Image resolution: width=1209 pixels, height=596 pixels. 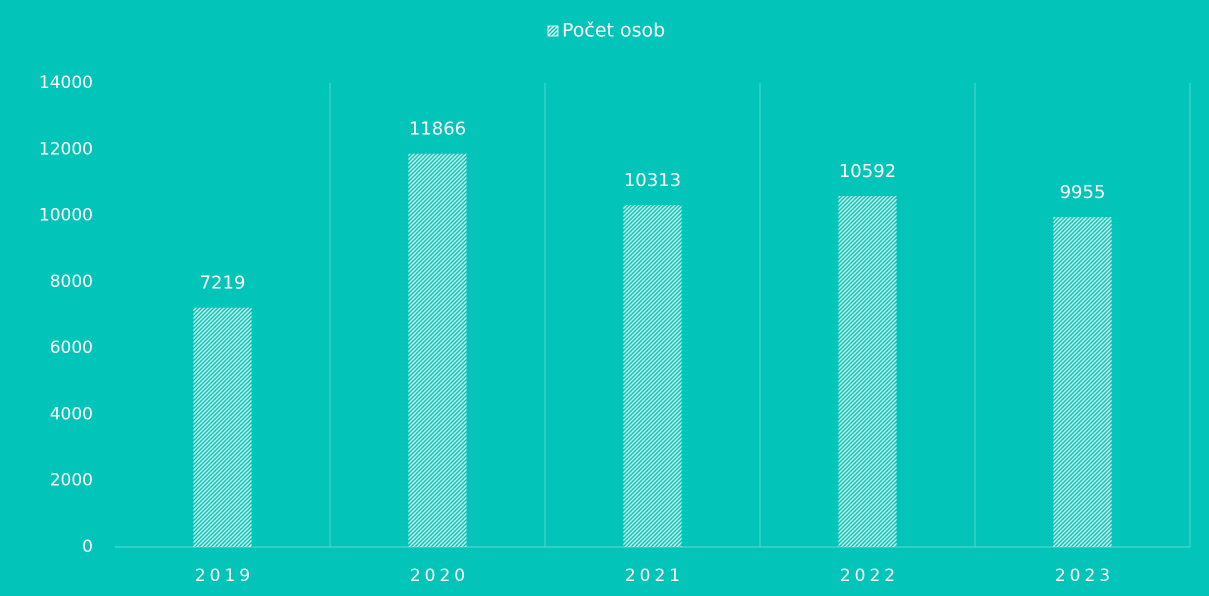 I want to click on y-tick-label: 4000, so click(x=71, y=414).